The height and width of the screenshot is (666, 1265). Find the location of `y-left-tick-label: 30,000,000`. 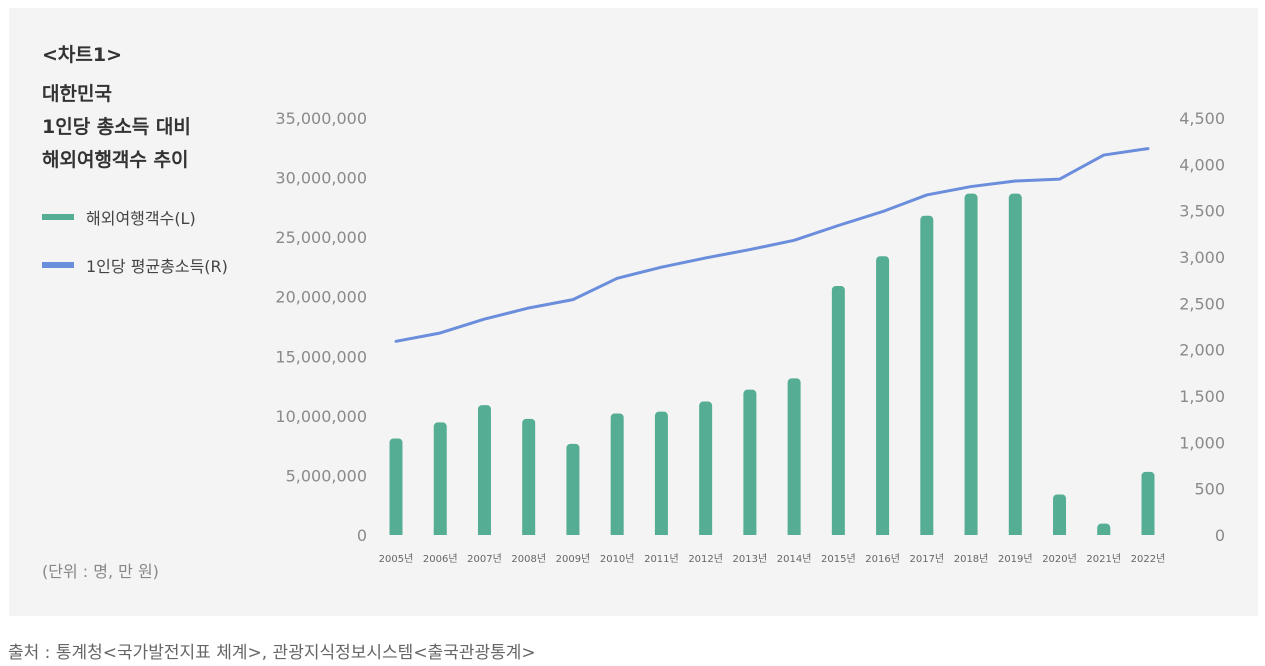

y-left-tick-label: 30,000,000 is located at coordinates (321, 178).